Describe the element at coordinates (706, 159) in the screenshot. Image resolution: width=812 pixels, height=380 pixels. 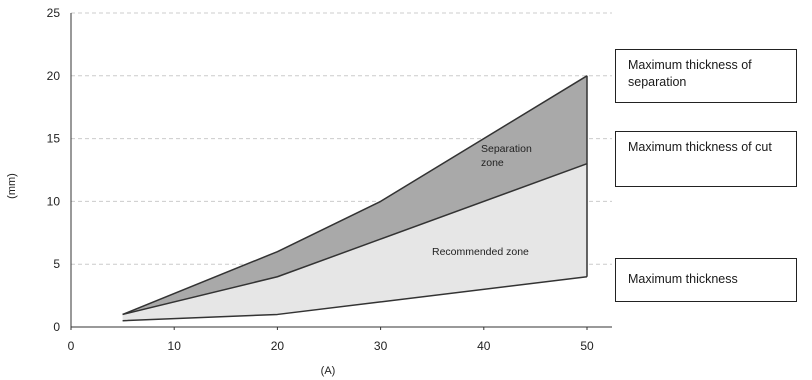
I see `legend-max-thickness-cut: Maximum thickness of cut` at that location.